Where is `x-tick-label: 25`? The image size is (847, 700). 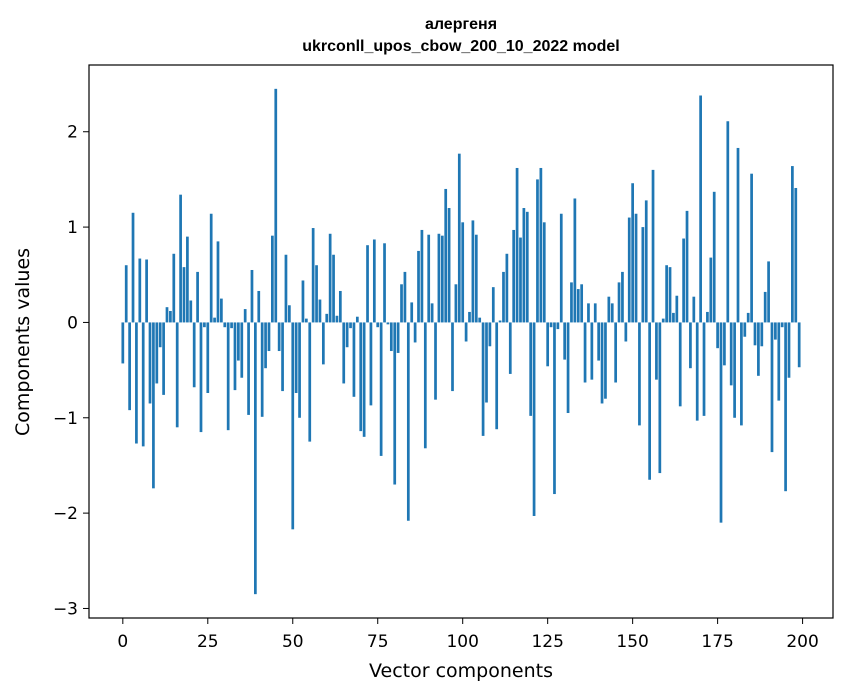
x-tick-label: 25 is located at coordinates (208, 642).